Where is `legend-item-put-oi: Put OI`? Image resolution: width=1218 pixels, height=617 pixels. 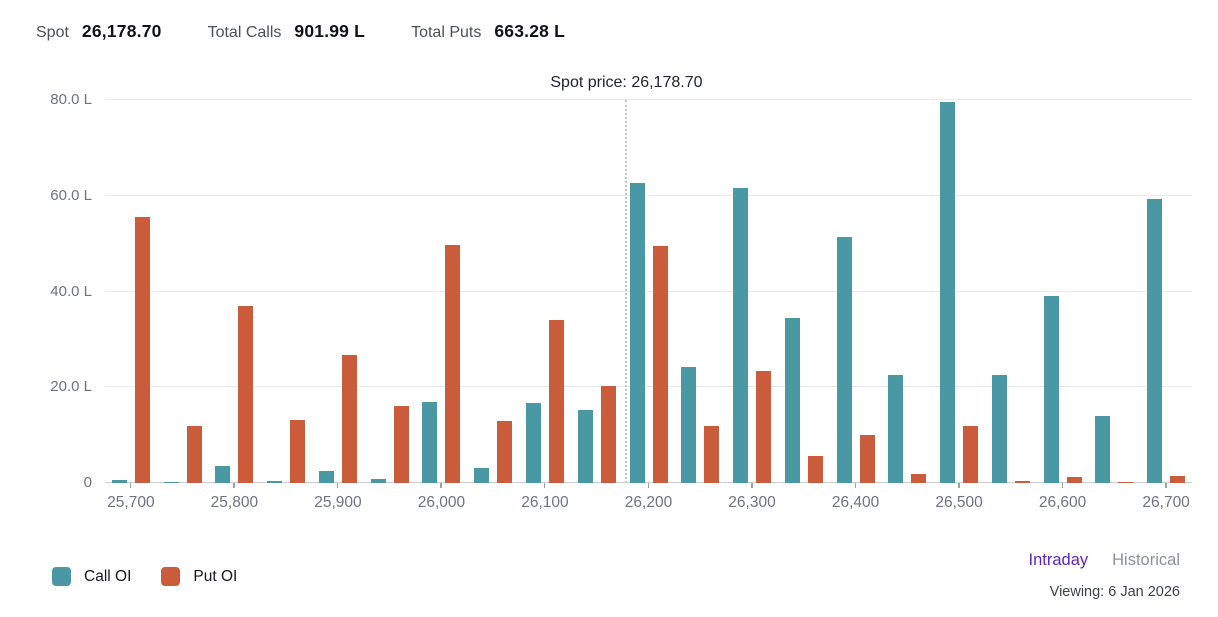
legend-item-put-oi: Put OI is located at coordinates (199, 576).